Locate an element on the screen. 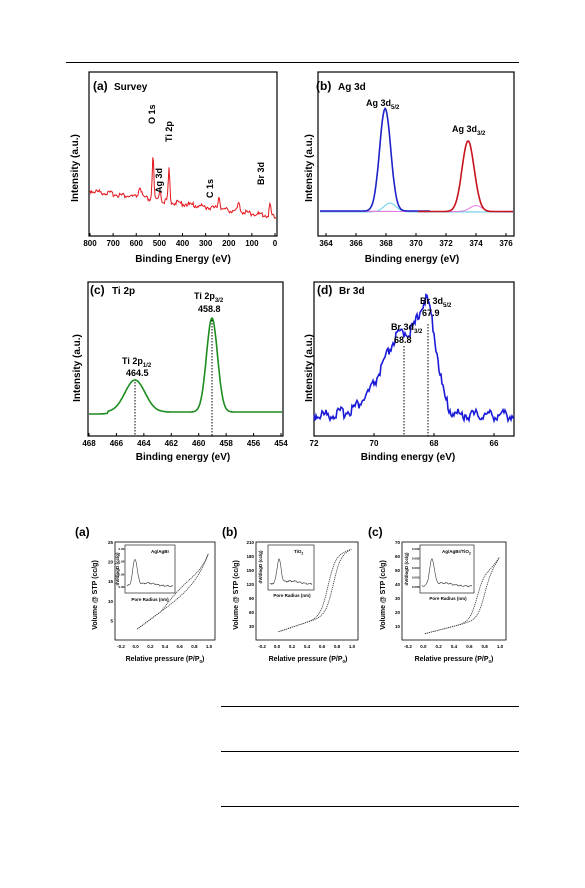 Image resolution: width=585 pixels, height=888 pixels. x-tick-label: 300 is located at coordinates (206, 243).